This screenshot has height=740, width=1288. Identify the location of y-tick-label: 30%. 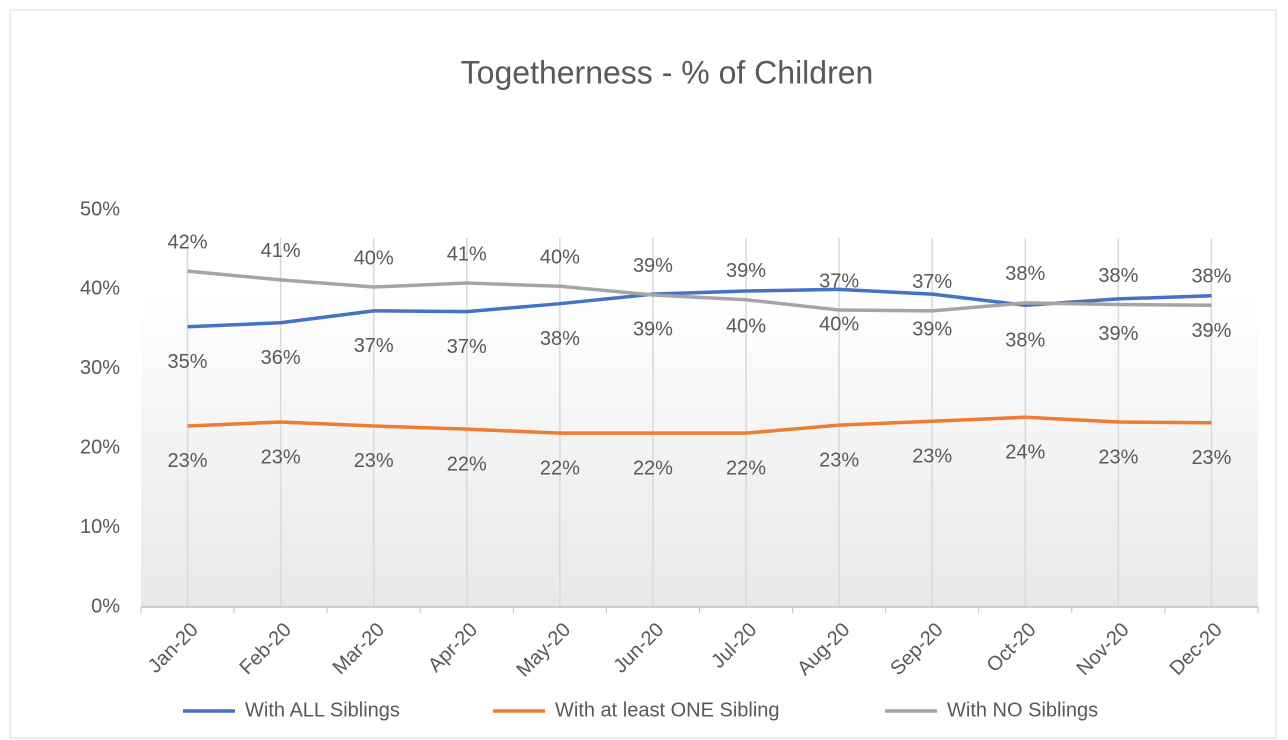
(100, 368).